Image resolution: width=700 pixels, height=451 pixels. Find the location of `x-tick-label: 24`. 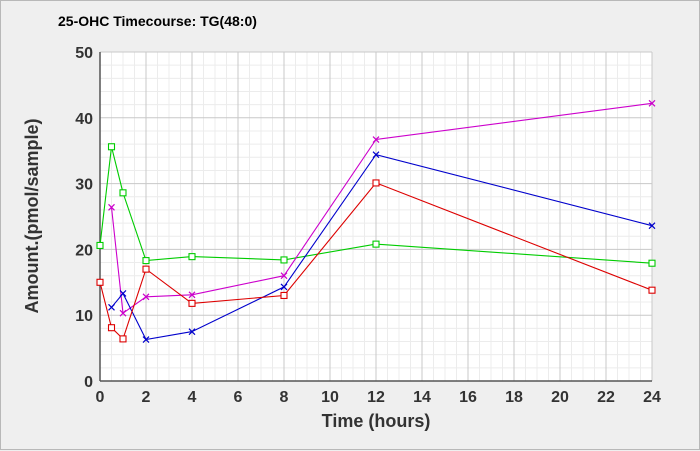

x-tick-label: 24 is located at coordinates (652, 397).